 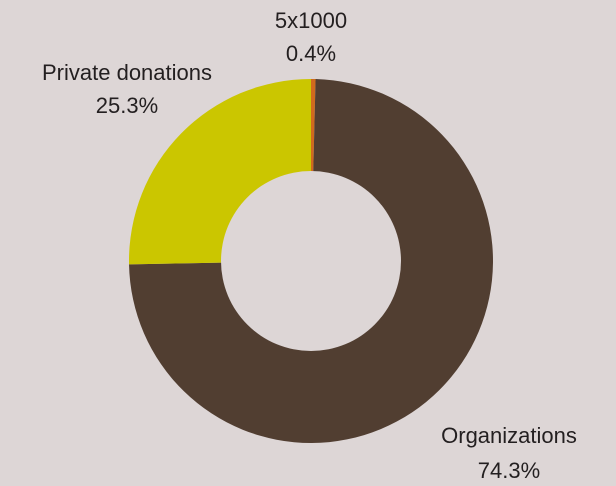 I want to click on slice-value-5x1000: 0.4%, so click(x=311, y=53).